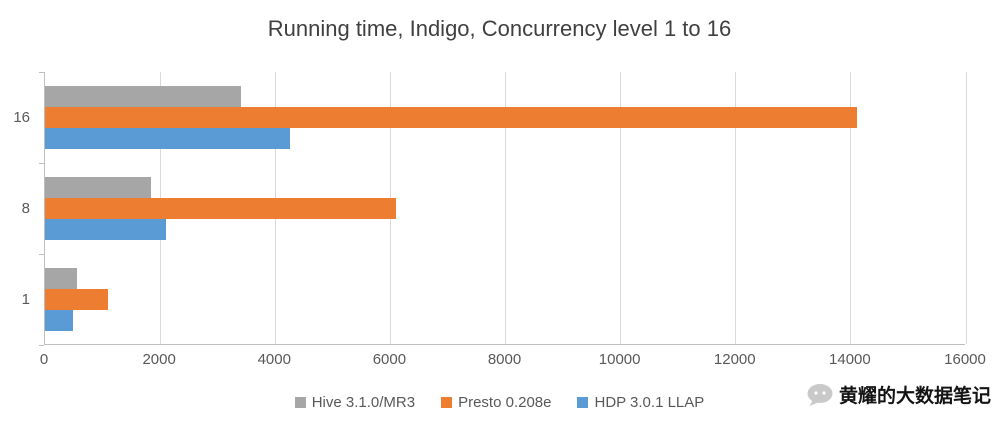  I want to click on x-tick-label: 16000, so click(965, 359).